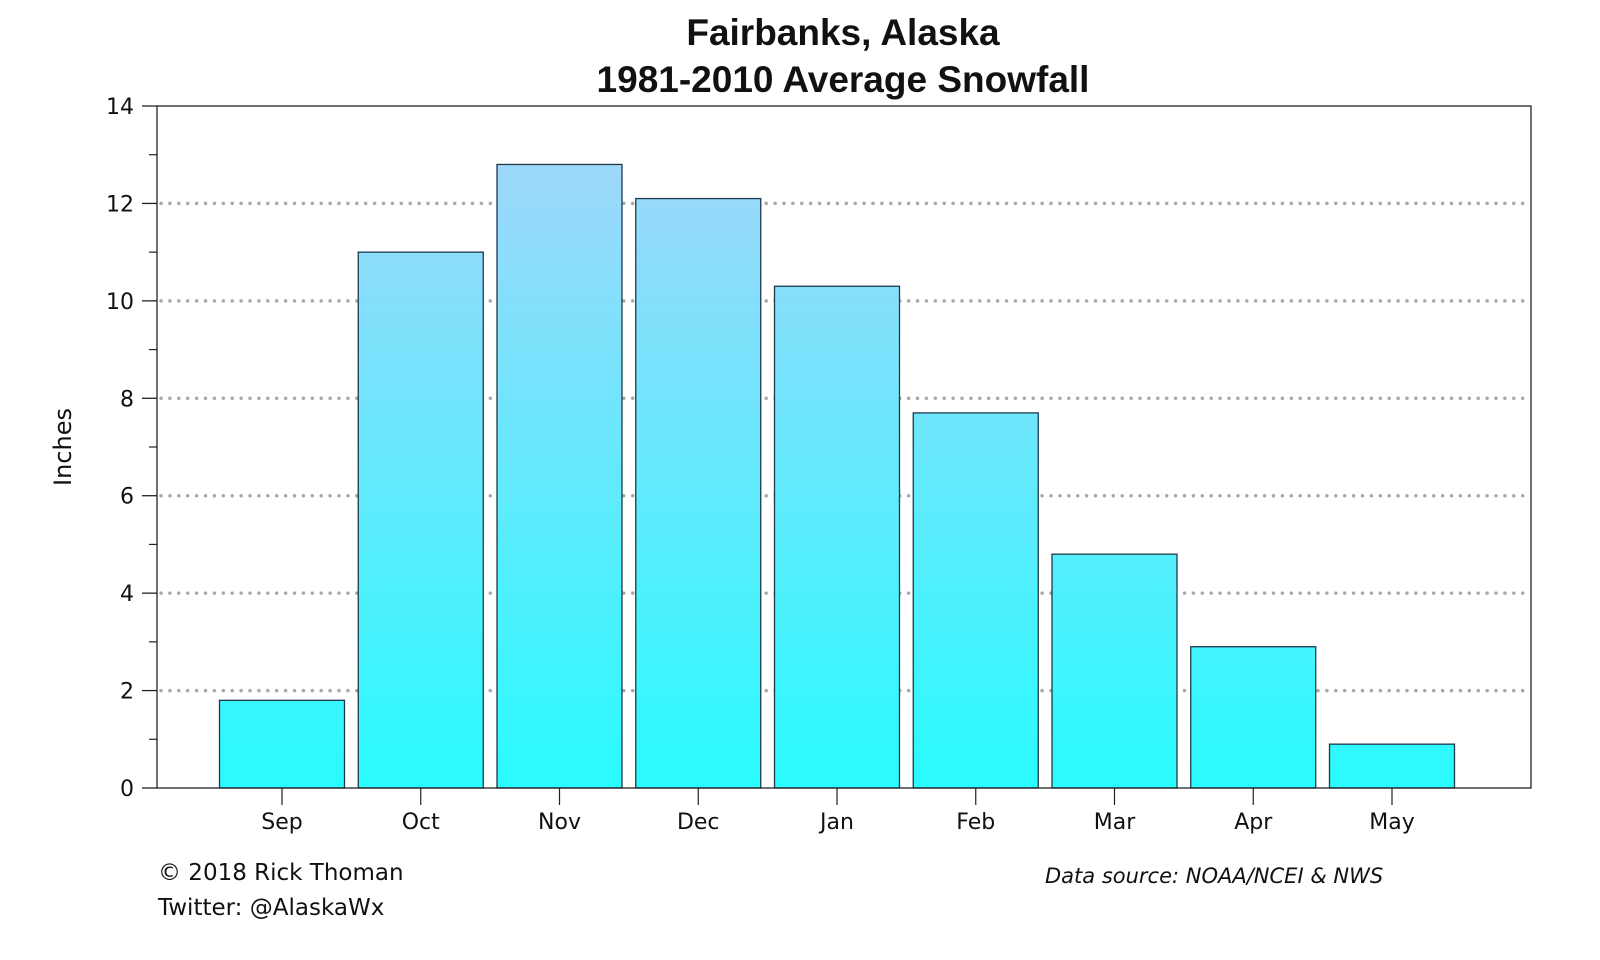  I want to click on data-source-text: Data source: NOAA/NCEI & NWS, so click(1214, 876).